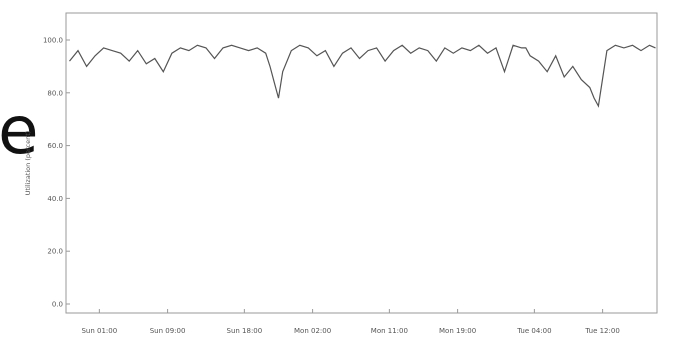 The image size is (689, 340). What do you see at coordinates (19, 130) in the screenshot?
I see `partial-text-glyph: e` at bounding box center [19, 130].